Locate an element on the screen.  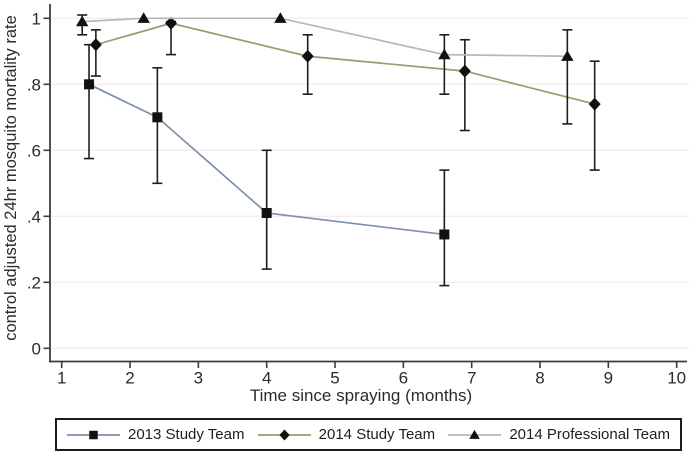
legend-label: 2014 Study Team is located at coordinates (377, 434).